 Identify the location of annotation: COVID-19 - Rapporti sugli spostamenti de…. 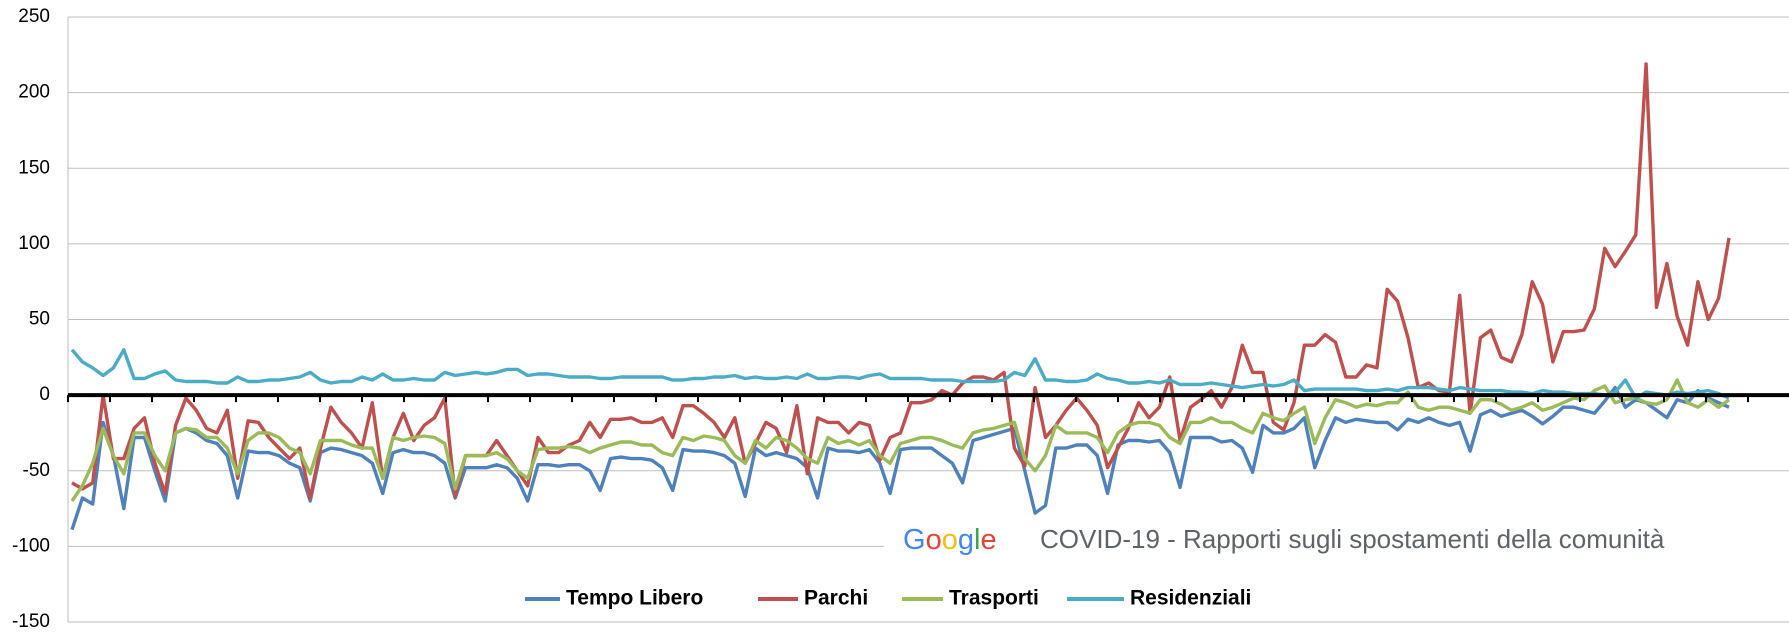
(1352, 539).